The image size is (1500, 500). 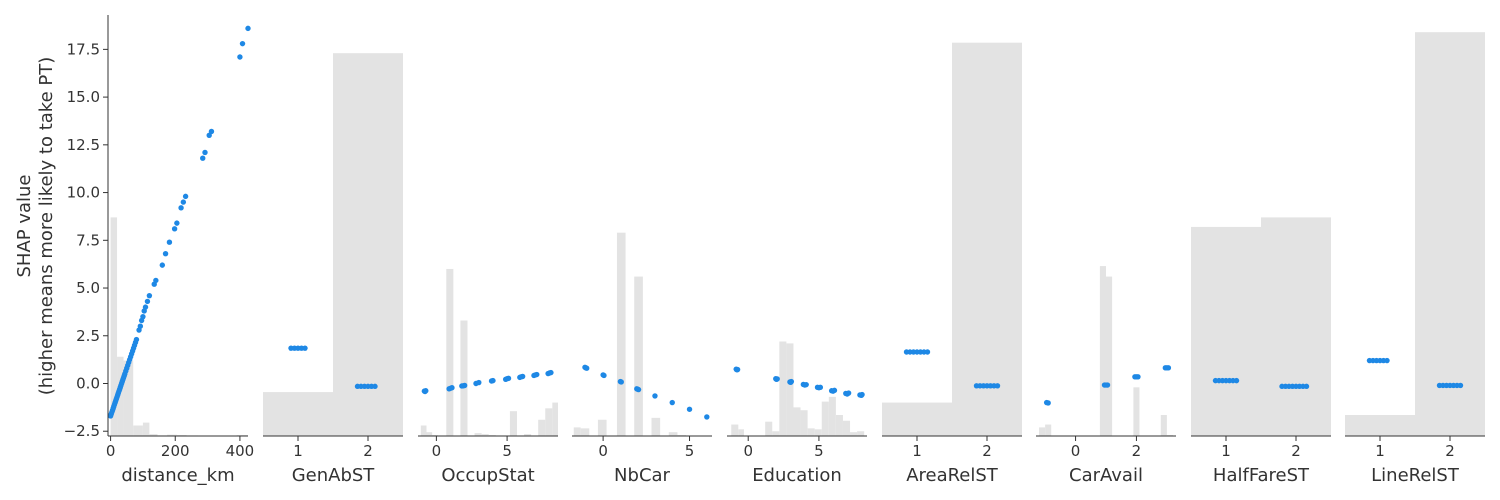 What do you see at coordinates (240, 451) in the screenshot?
I see `x-tick-label: 400` at bounding box center [240, 451].